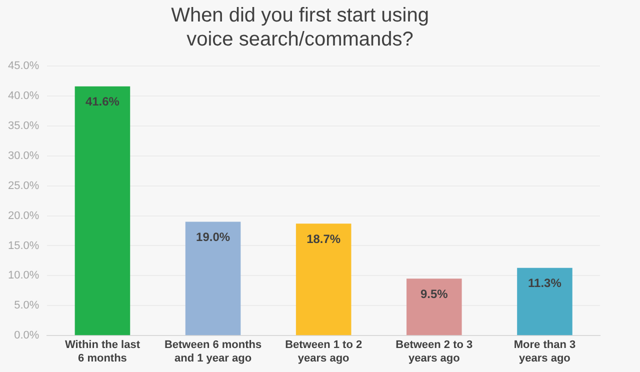 This screenshot has height=372, width=640. What do you see at coordinates (213, 351) in the screenshot?
I see `x-tick-label: Between 6 months and 1 year ago` at bounding box center [213, 351].